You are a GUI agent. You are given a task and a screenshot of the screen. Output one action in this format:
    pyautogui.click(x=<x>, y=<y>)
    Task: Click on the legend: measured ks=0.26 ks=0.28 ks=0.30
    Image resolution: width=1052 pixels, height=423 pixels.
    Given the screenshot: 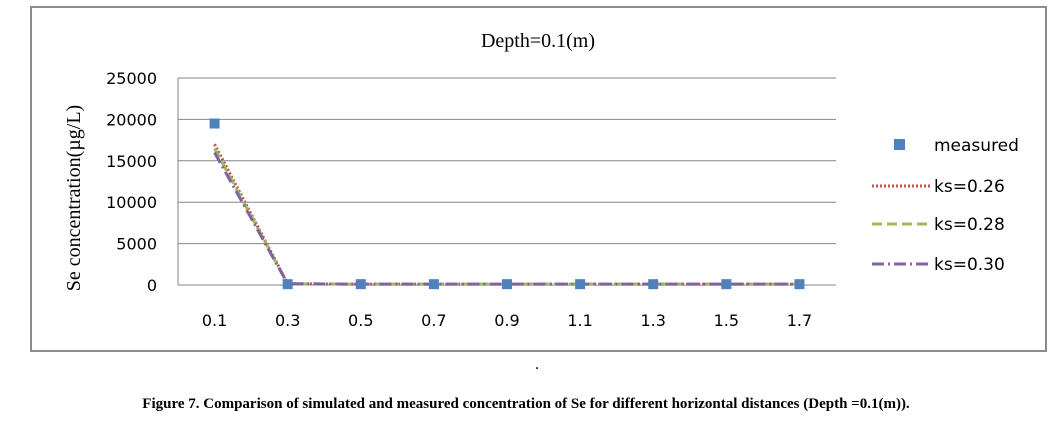 What is the action you would take?
    pyautogui.click(x=945, y=205)
    